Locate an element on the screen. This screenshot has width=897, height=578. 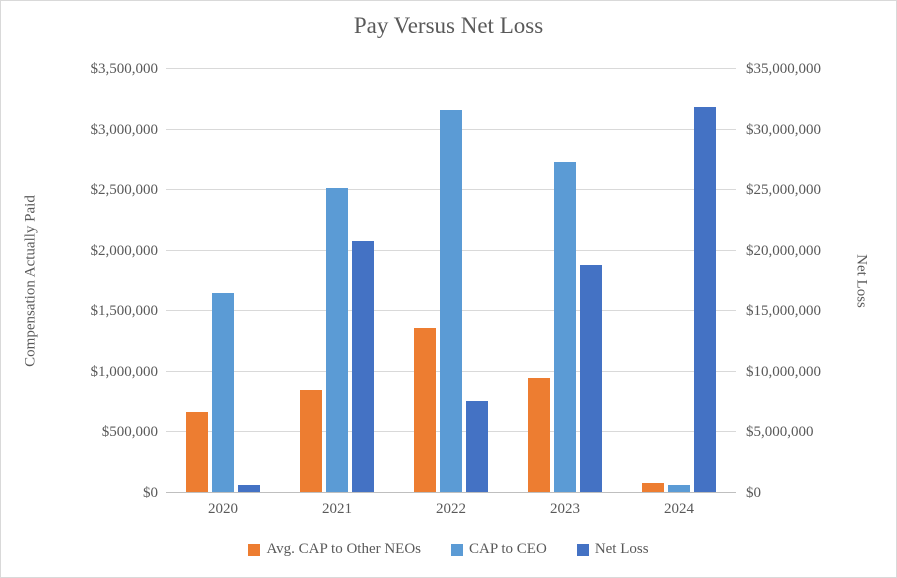
legend-item: Avg. CAP to Other NEOs is located at coordinates (334, 549).